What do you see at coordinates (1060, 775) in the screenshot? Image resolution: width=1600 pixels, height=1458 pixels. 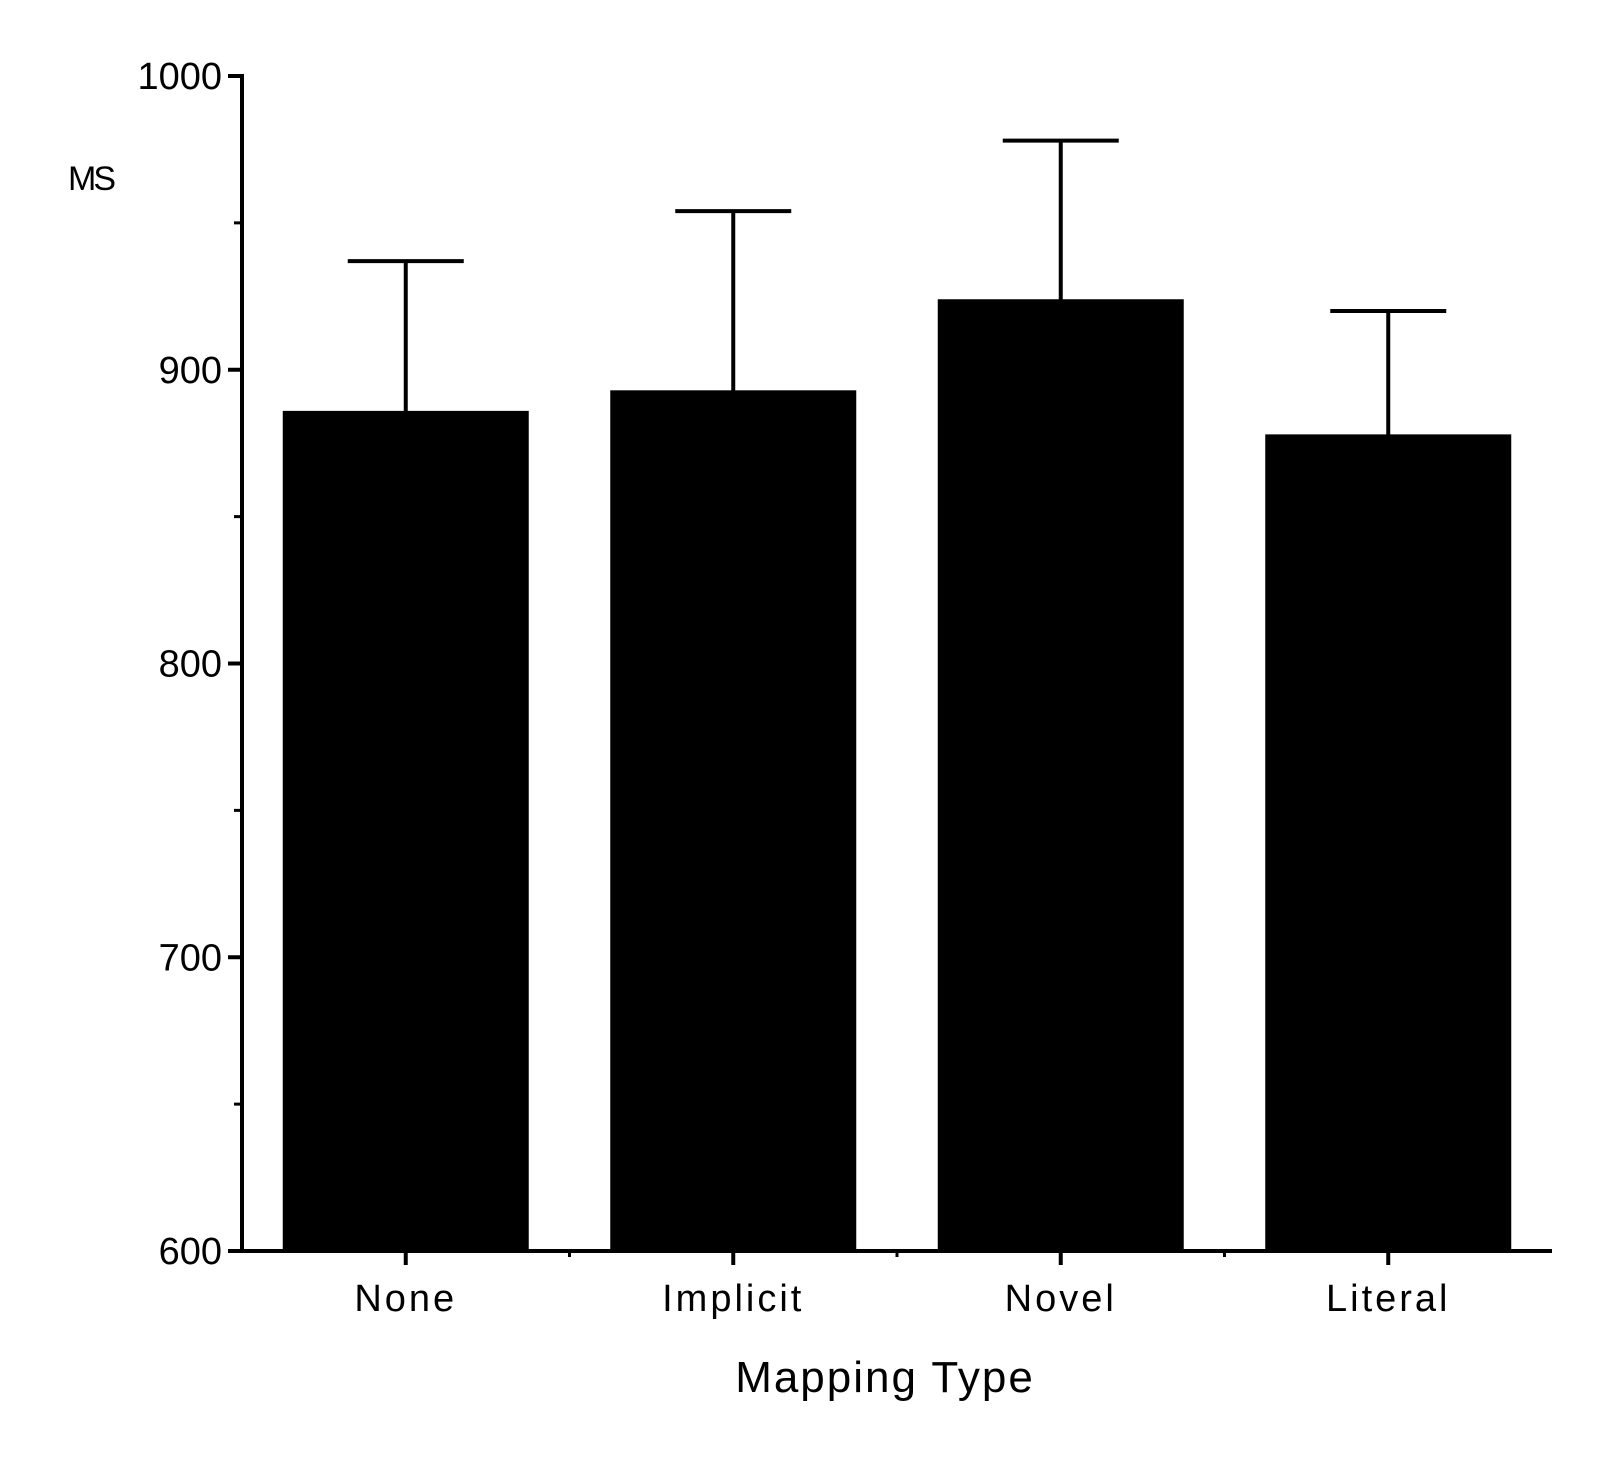 I see `bar-novel` at bounding box center [1060, 775].